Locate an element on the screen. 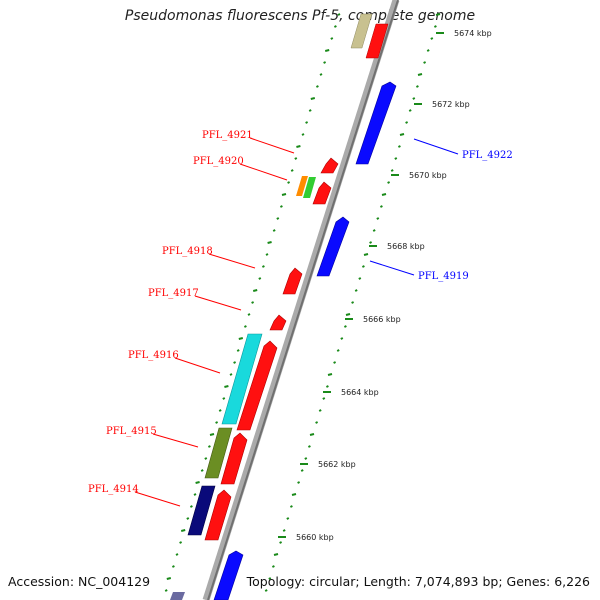 The image size is (600, 600). feature-green is located at coordinates (309, 187).